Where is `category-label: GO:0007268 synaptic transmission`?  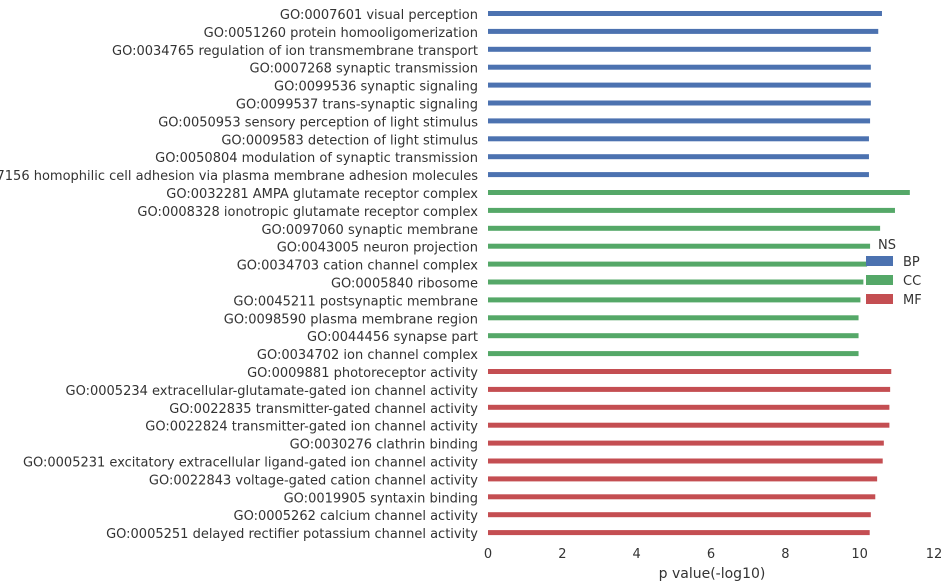 category-label: GO:0007268 synaptic transmission is located at coordinates (364, 69).